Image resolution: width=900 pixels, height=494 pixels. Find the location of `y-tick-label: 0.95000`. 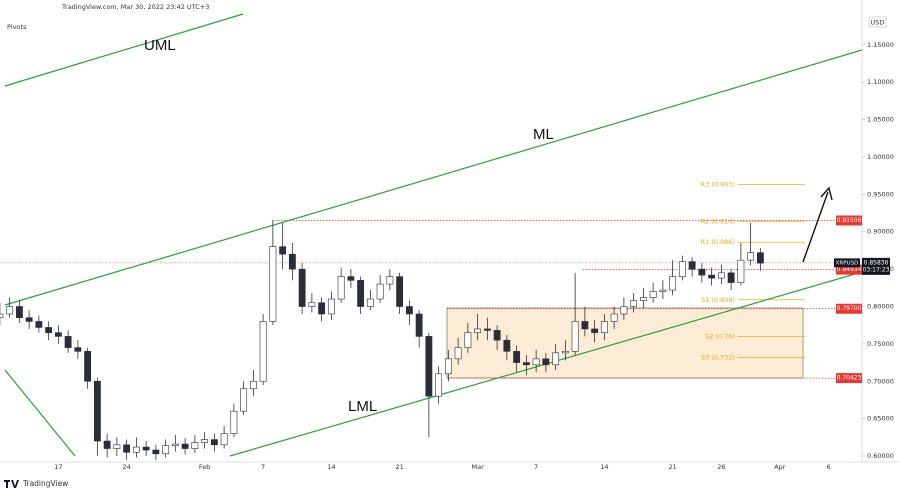

y-tick-label: 0.95000 is located at coordinates (880, 194).